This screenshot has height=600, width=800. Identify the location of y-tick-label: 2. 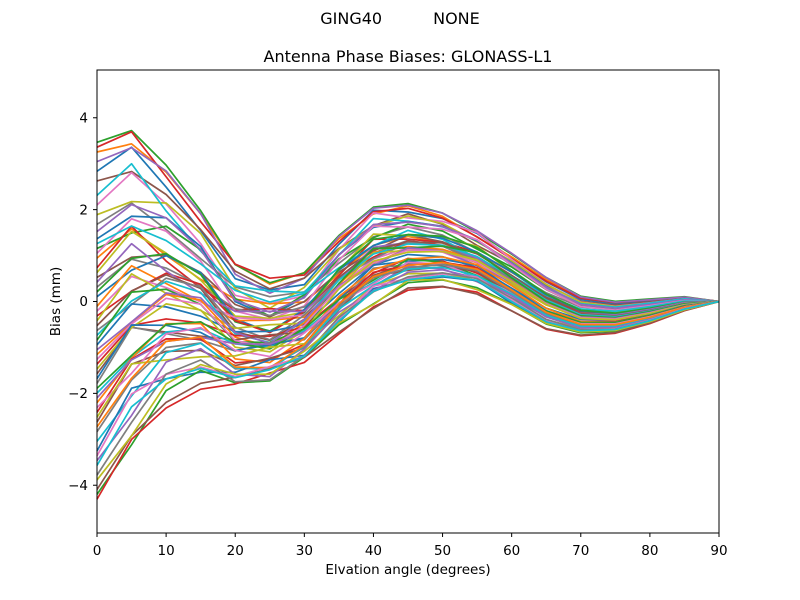
(83, 210).